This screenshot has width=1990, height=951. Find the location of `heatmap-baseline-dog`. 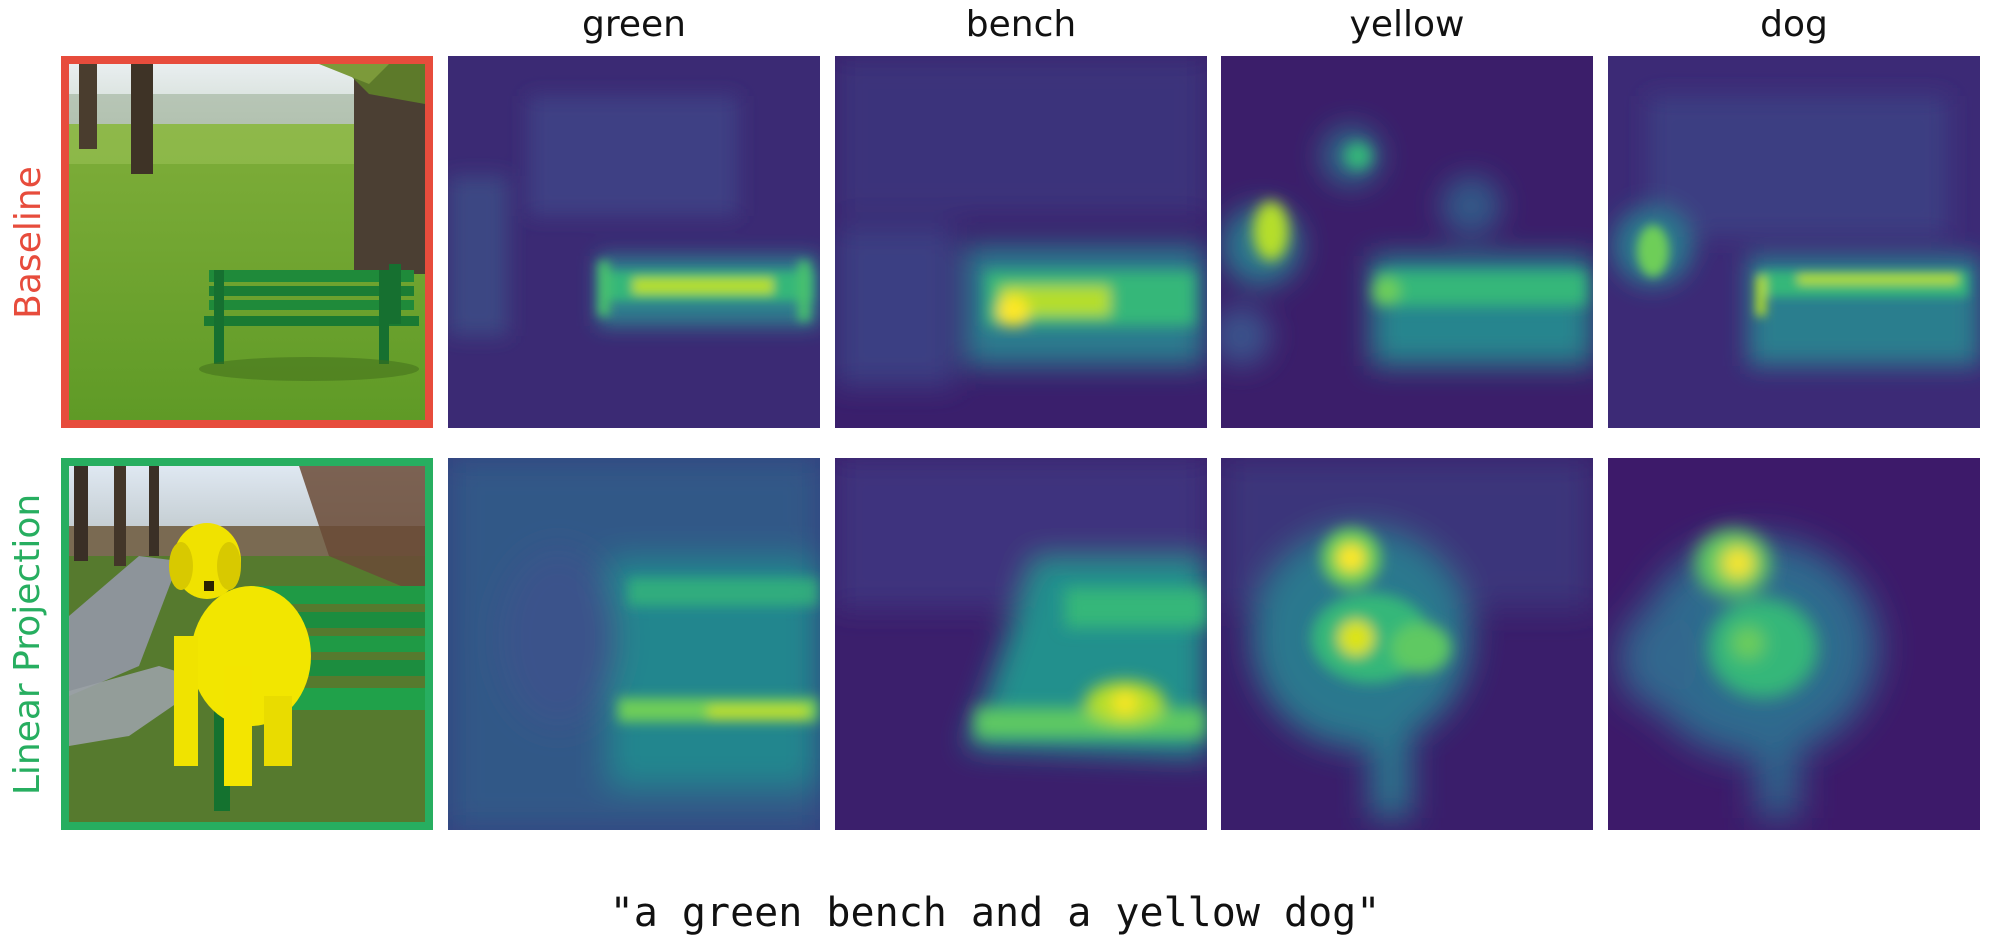

heatmap-baseline-dog is located at coordinates (1794, 242).